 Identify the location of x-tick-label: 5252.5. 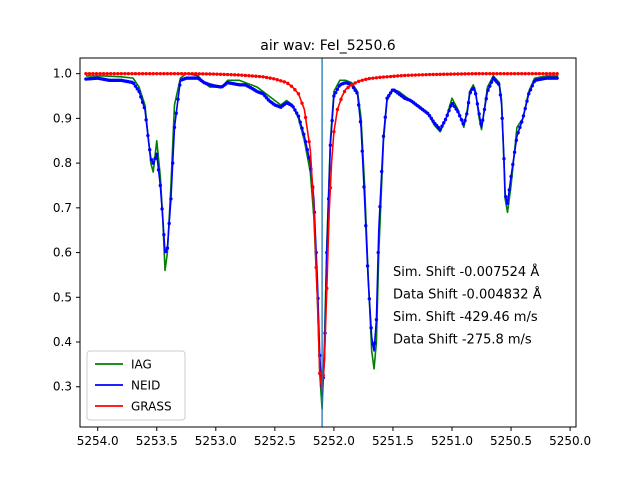
(275, 441).